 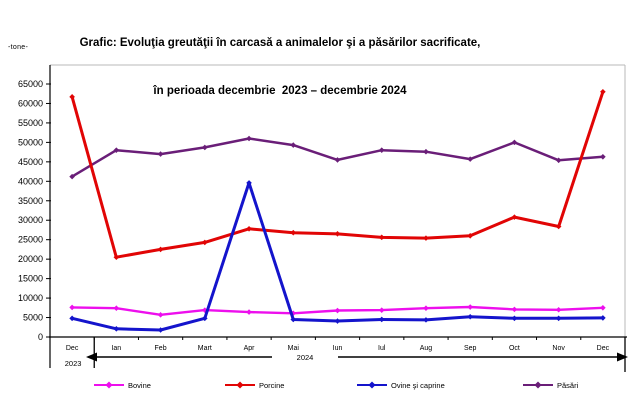 I want to click on x-axis-month-label: Sep, so click(x=470, y=348).